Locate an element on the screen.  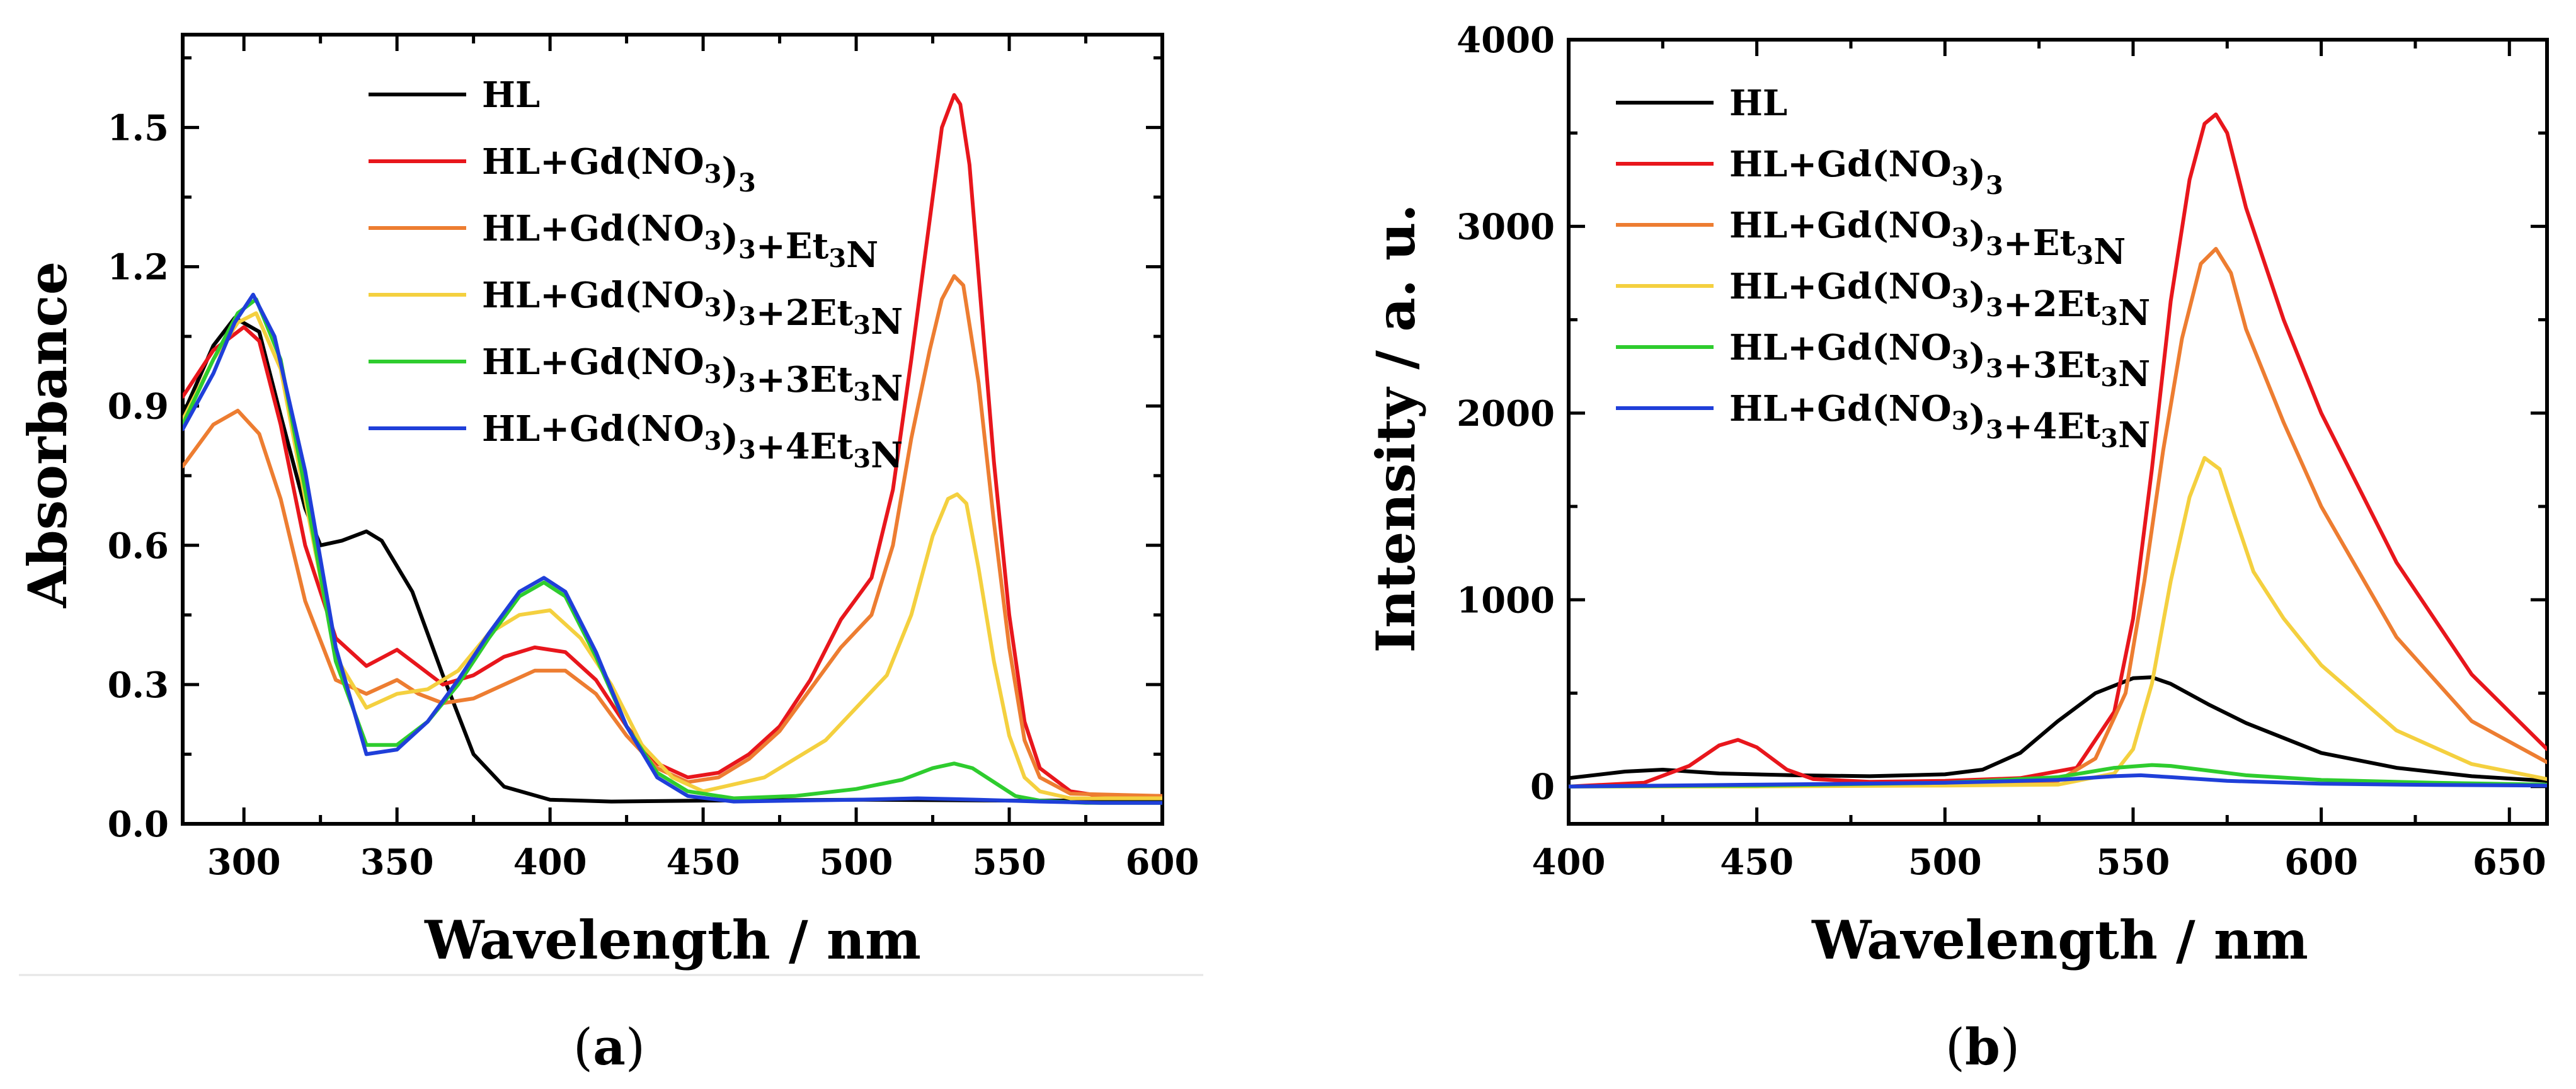
panel-b-caption-letter: b is located at coordinates (1982, 1046).